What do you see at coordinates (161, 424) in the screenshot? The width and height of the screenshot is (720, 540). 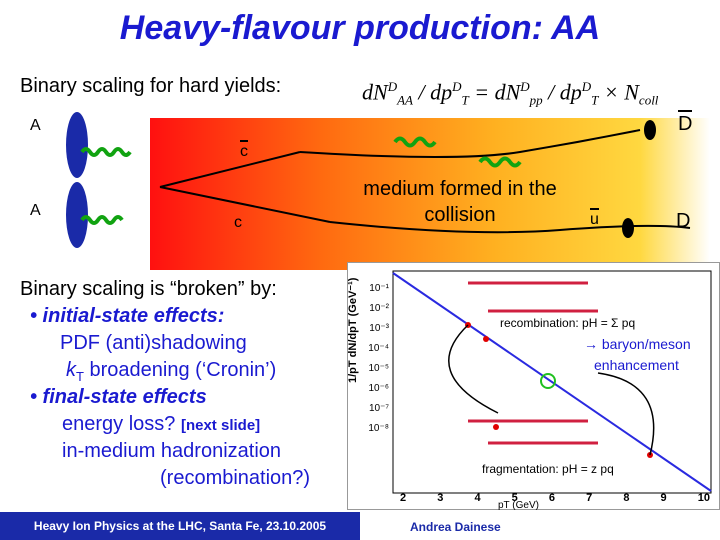 I see `bullet-energy-loss: energy loss? [next slide]` at bounding box center [161, 424].